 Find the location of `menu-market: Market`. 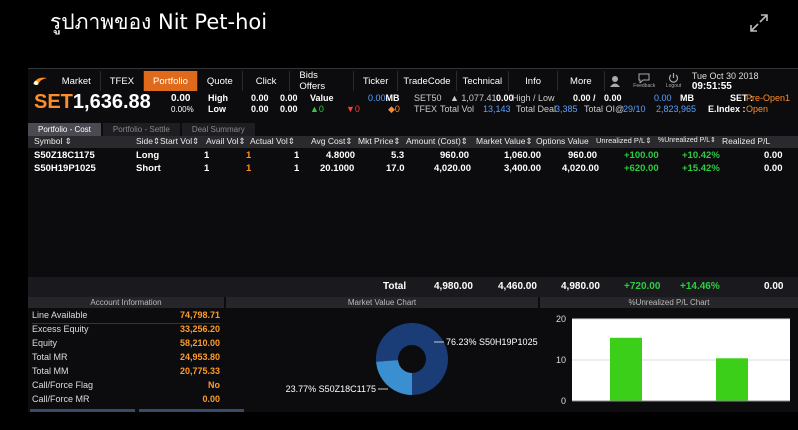

menu-market: Market is located at coordinates (77, 81).